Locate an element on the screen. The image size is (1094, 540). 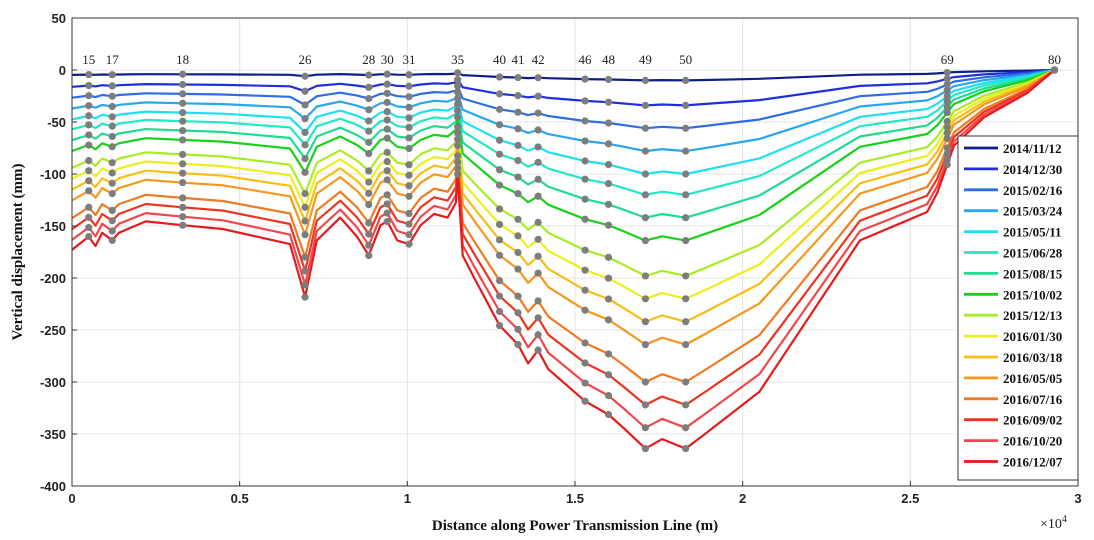
x-tick-label: 2.5 is located at coordinates (910, 498).